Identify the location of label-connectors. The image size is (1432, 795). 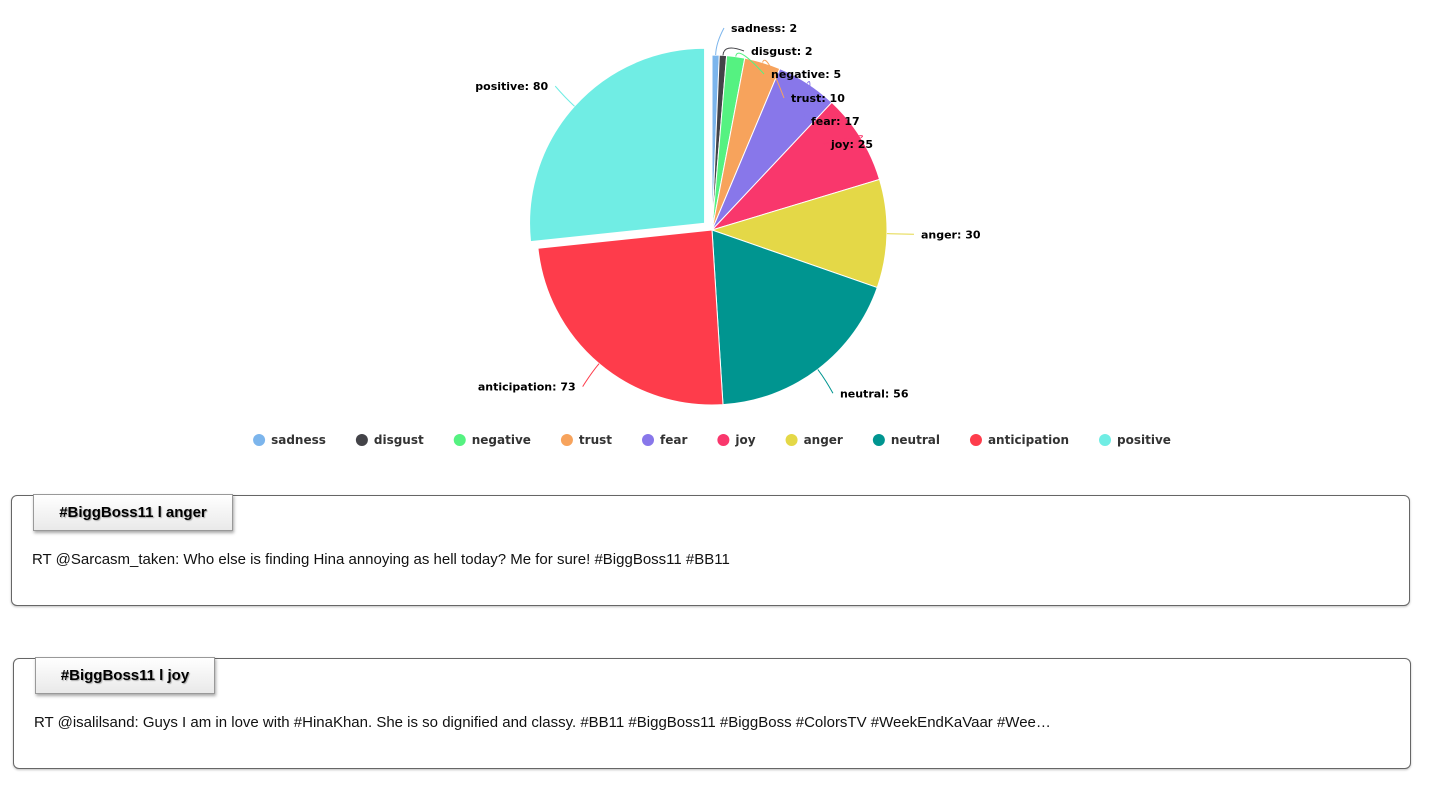
(734, 210).